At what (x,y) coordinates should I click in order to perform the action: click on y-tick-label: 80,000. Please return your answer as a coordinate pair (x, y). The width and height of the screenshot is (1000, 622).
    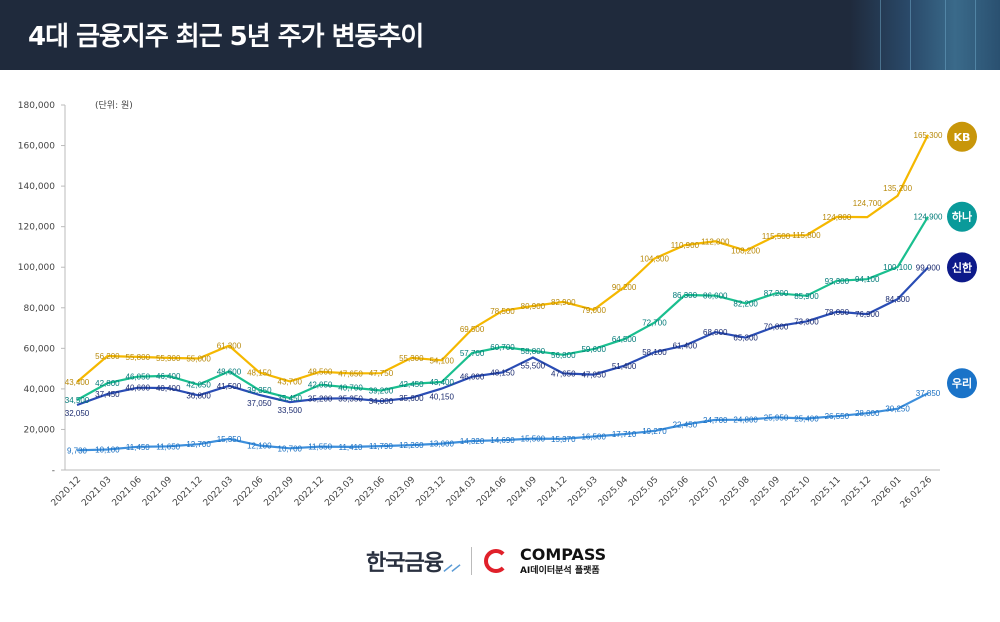
    Looking at the image, I should click on (40, 309).